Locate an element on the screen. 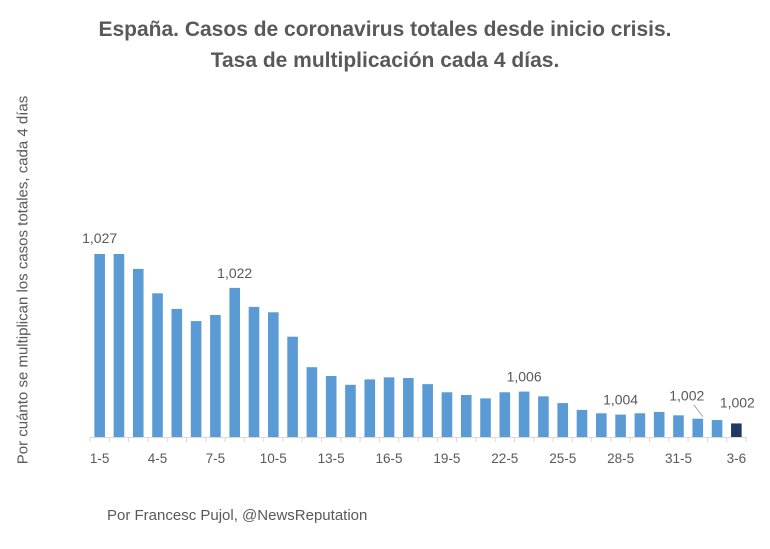 This screenshot has width=770, height=549. chart-credit: Por Francesc Pujol, @NewsReputation is located at coordinates (237, 515).